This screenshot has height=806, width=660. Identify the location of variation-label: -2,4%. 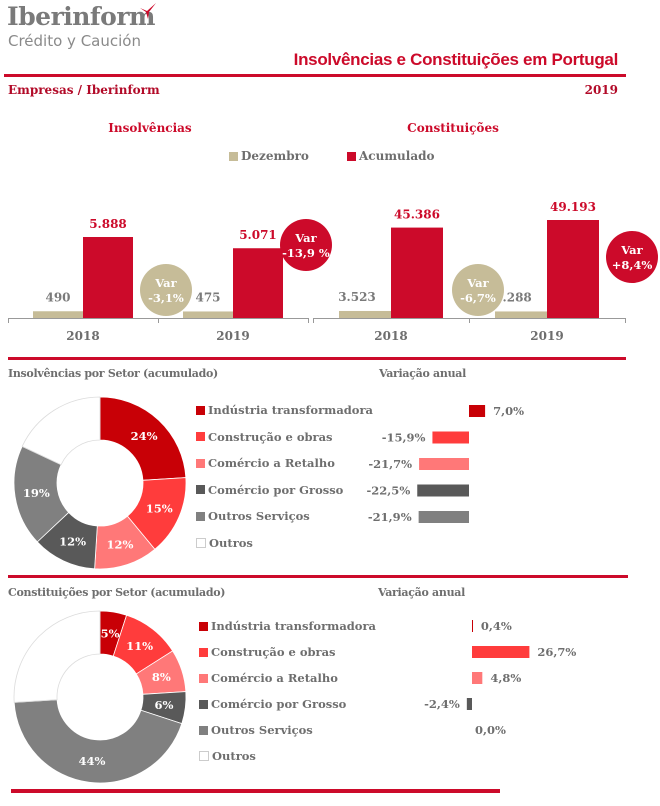
(442, 704).